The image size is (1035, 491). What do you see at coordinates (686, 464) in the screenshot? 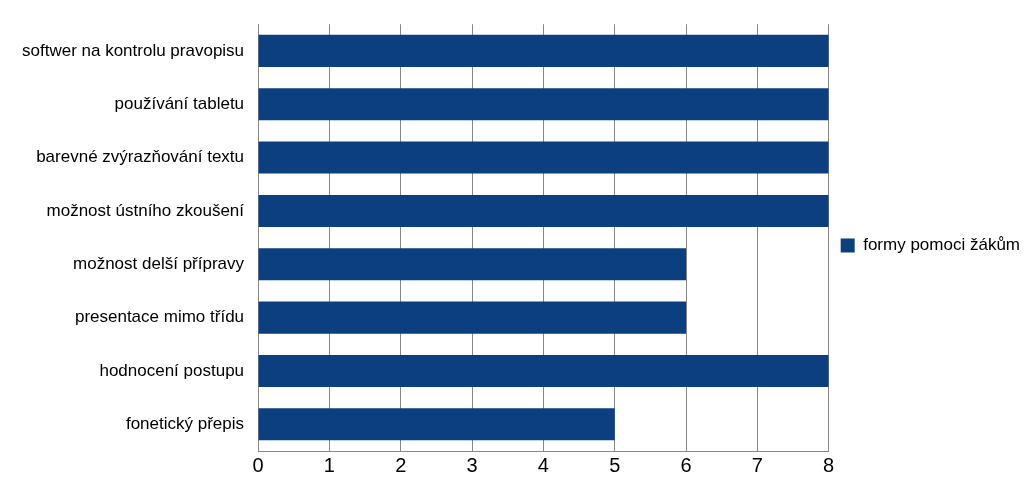
I see `x-tick-label: 6` at bounding box center [686, 464].